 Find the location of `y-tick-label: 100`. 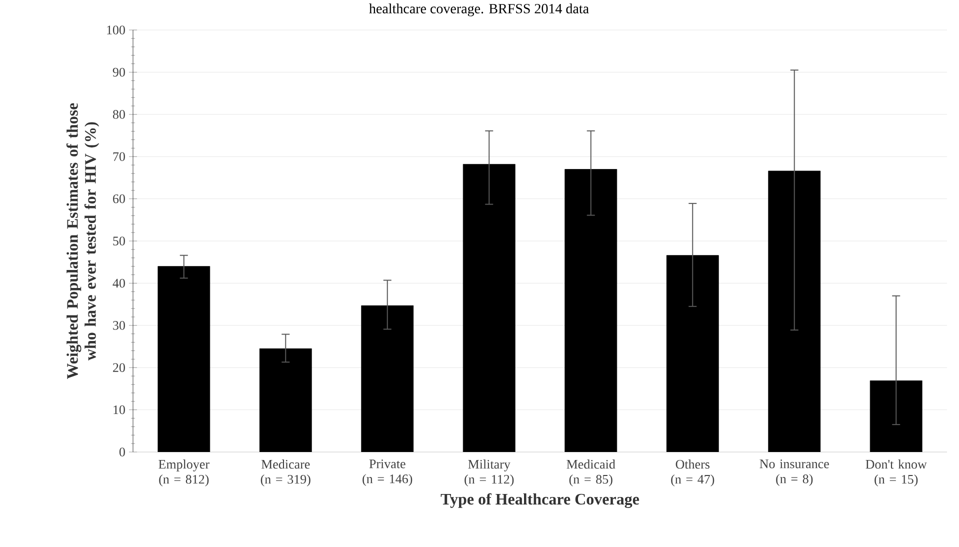

y-tick-label: 100 is located at coordinates (116, 30).